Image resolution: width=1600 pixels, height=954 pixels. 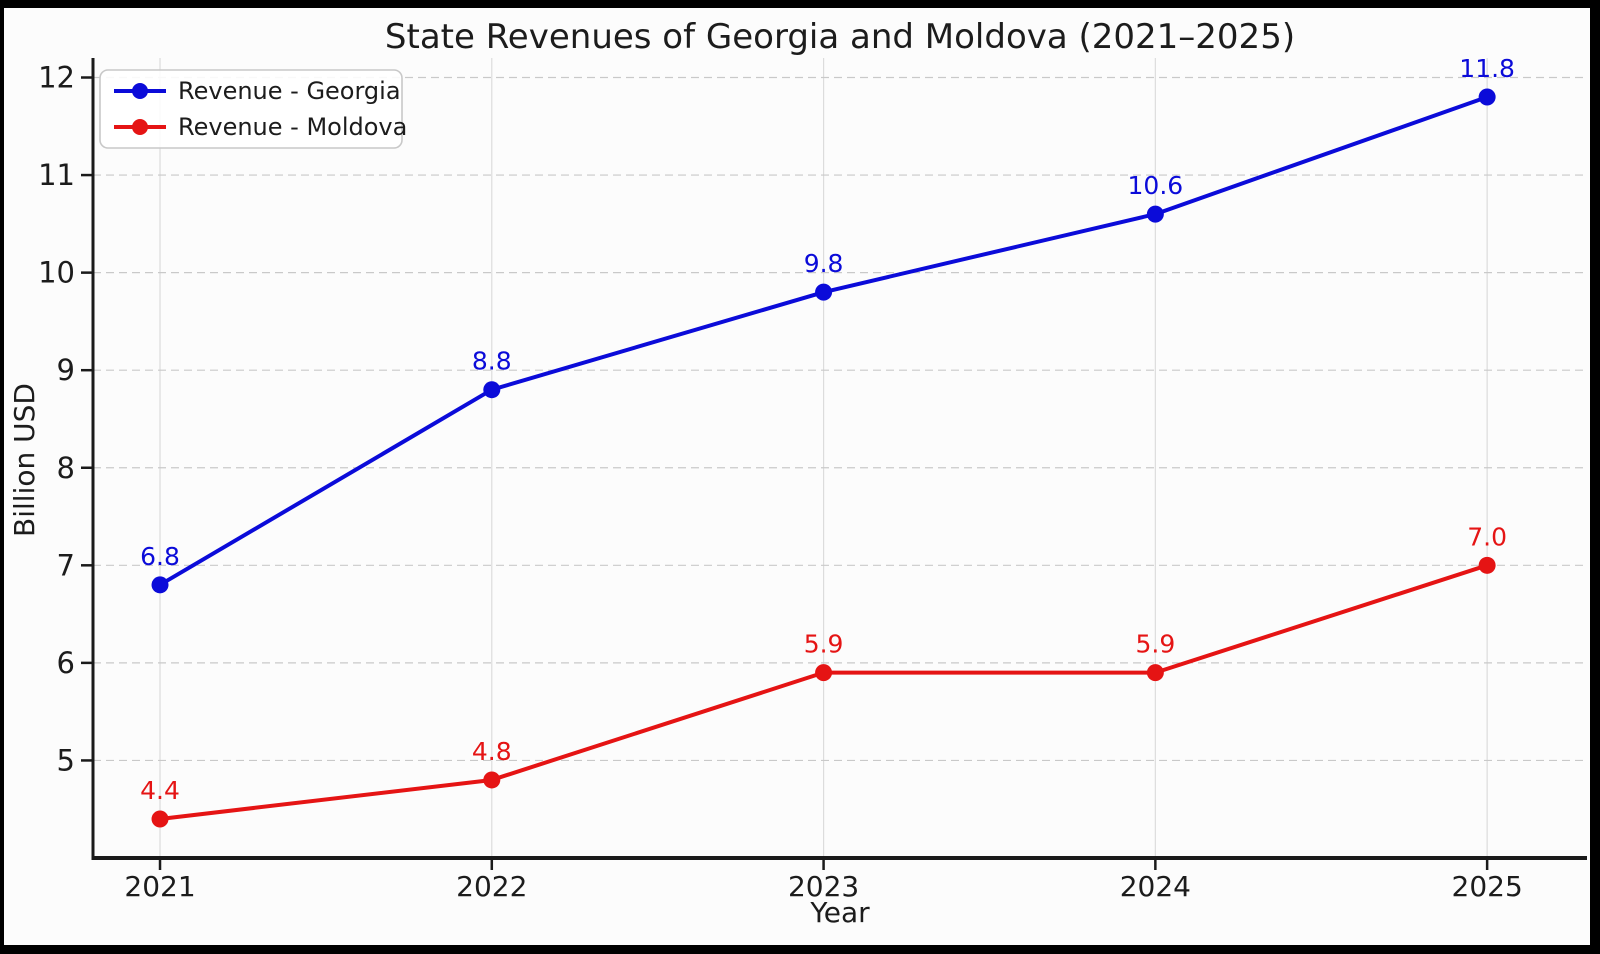 What do you see at coordinates (66, 468) in the screenshot?
I see `y-tick-label: 8` at bounding box center [66, 468].